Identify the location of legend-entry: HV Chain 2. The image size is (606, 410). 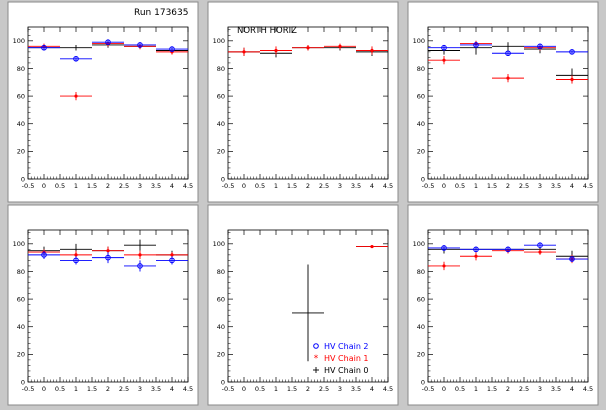
(341, 346).